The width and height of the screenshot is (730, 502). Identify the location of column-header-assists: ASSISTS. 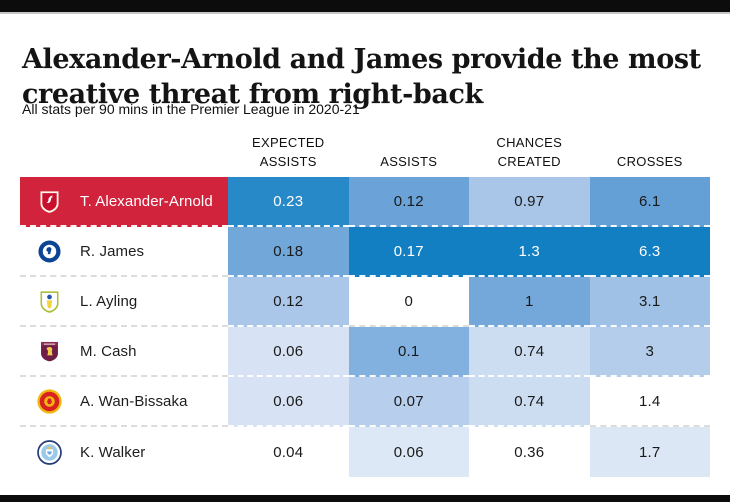
(409, 162).